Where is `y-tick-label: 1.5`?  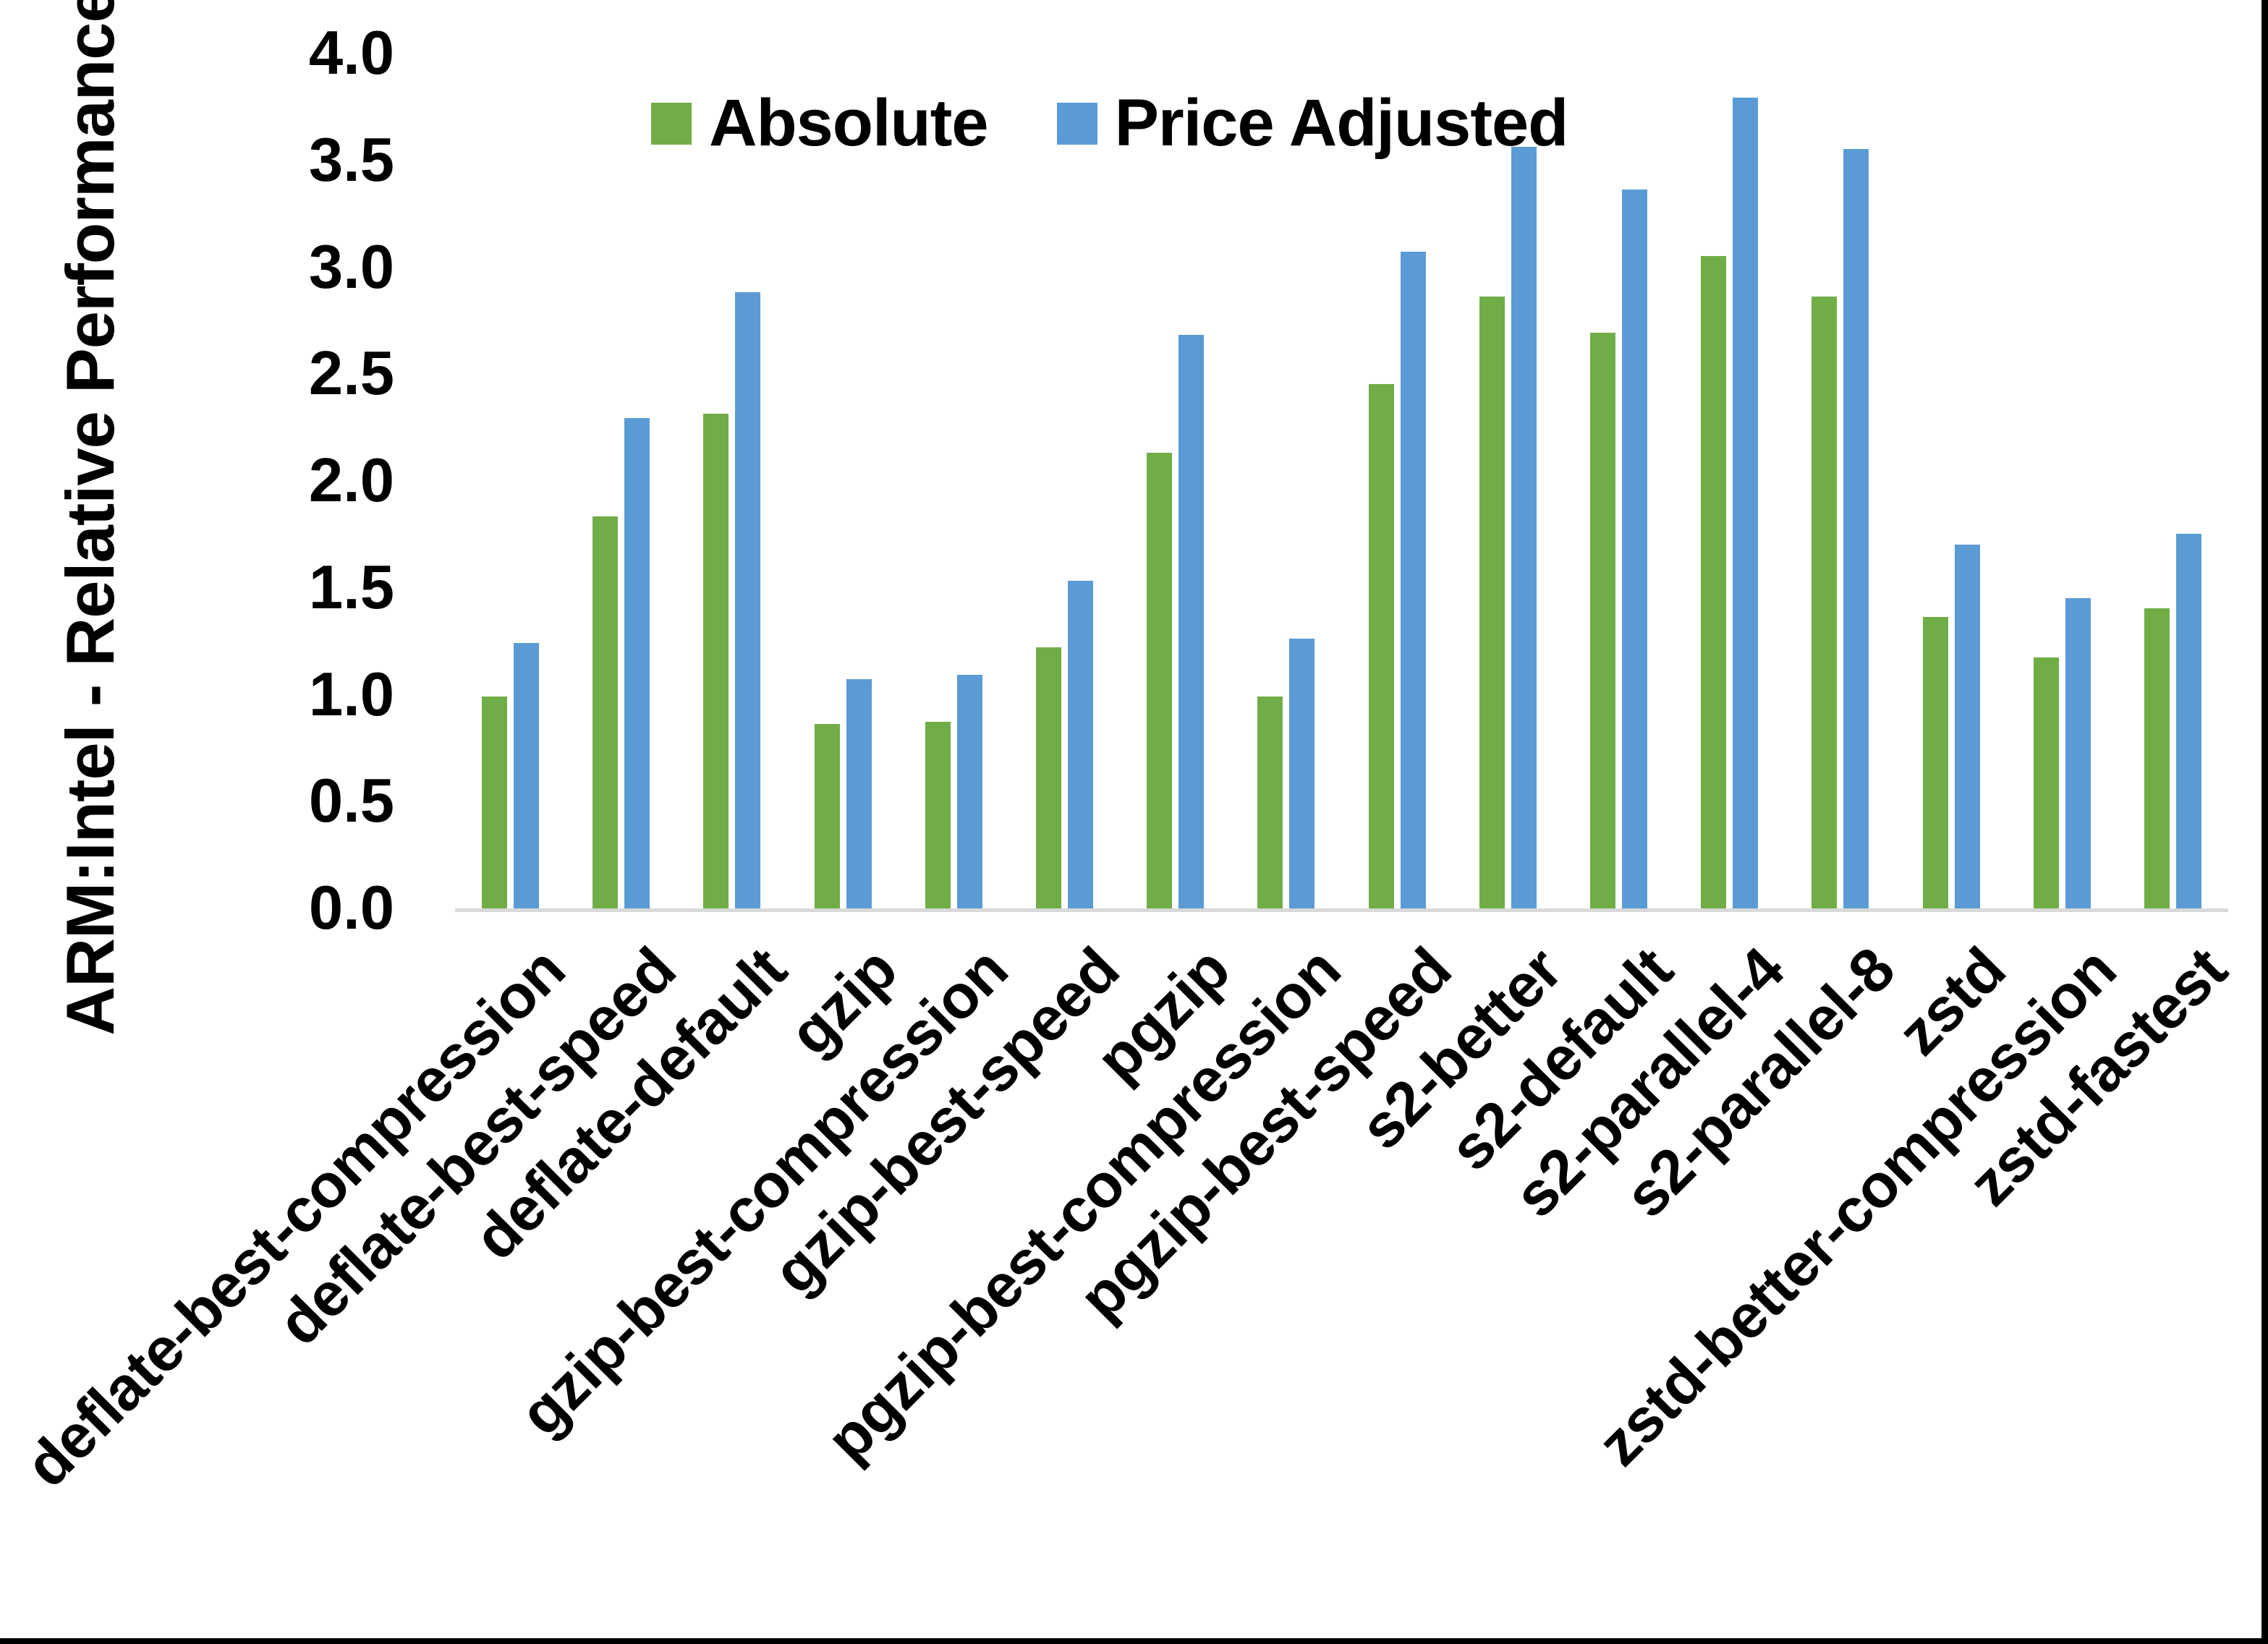
y-tick-label: 1.5 is located at coordinates (351, 587).